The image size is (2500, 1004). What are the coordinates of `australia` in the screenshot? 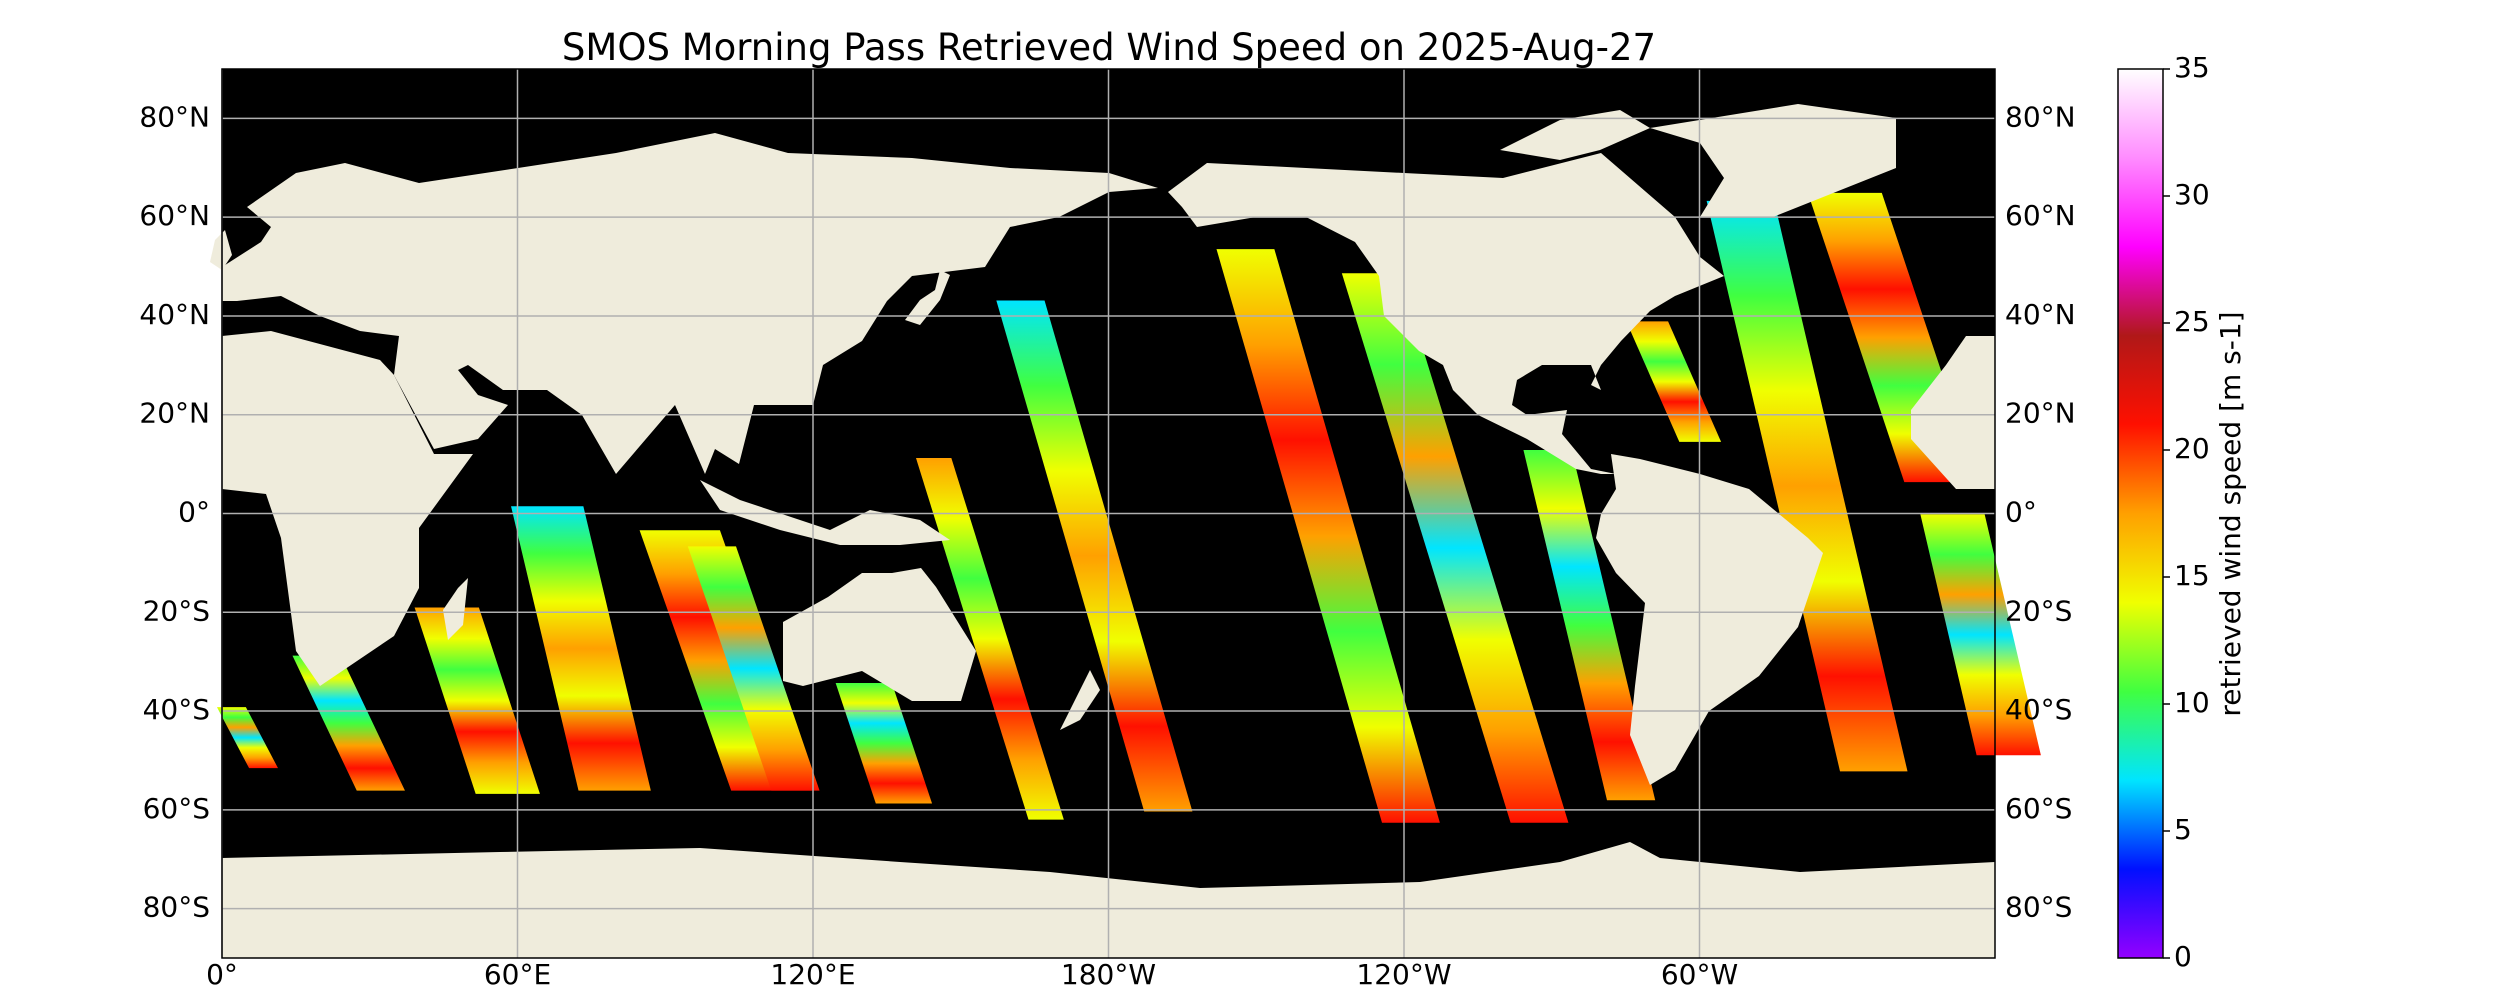 It's located at (879, 634).